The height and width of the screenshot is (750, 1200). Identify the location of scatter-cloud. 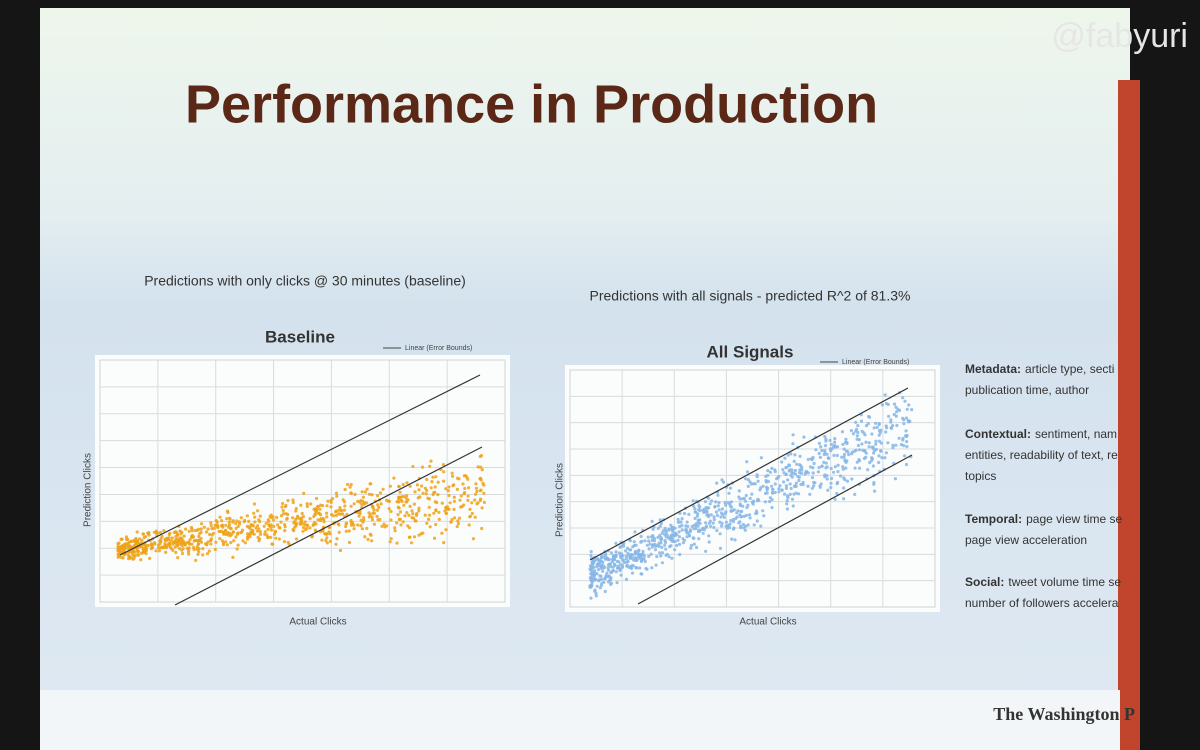
(301, 508).